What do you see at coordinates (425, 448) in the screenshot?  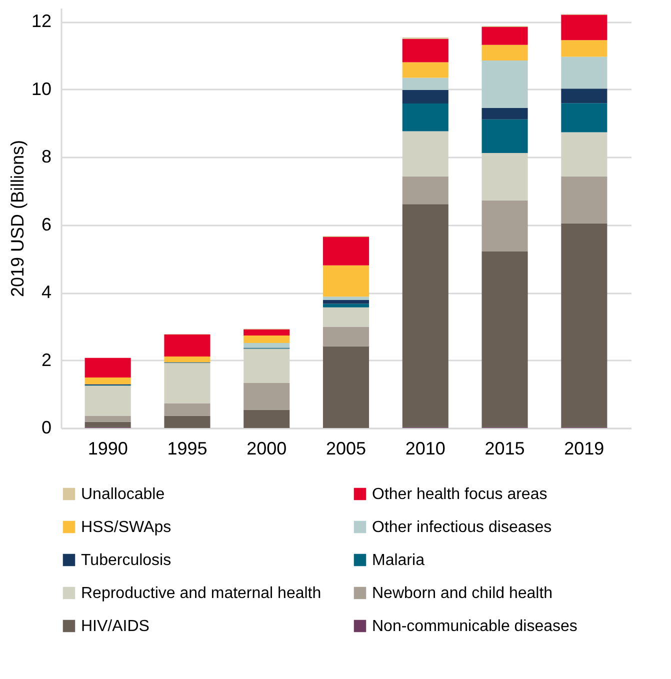 I see `x-tick-label: 2010` at bounding box center [425, 448].